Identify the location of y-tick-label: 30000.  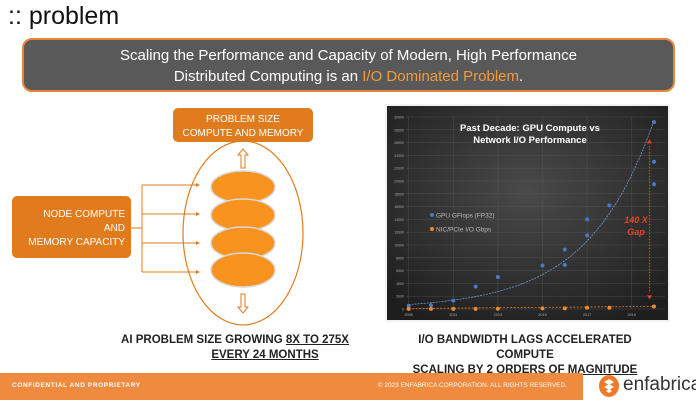
(399, 118).